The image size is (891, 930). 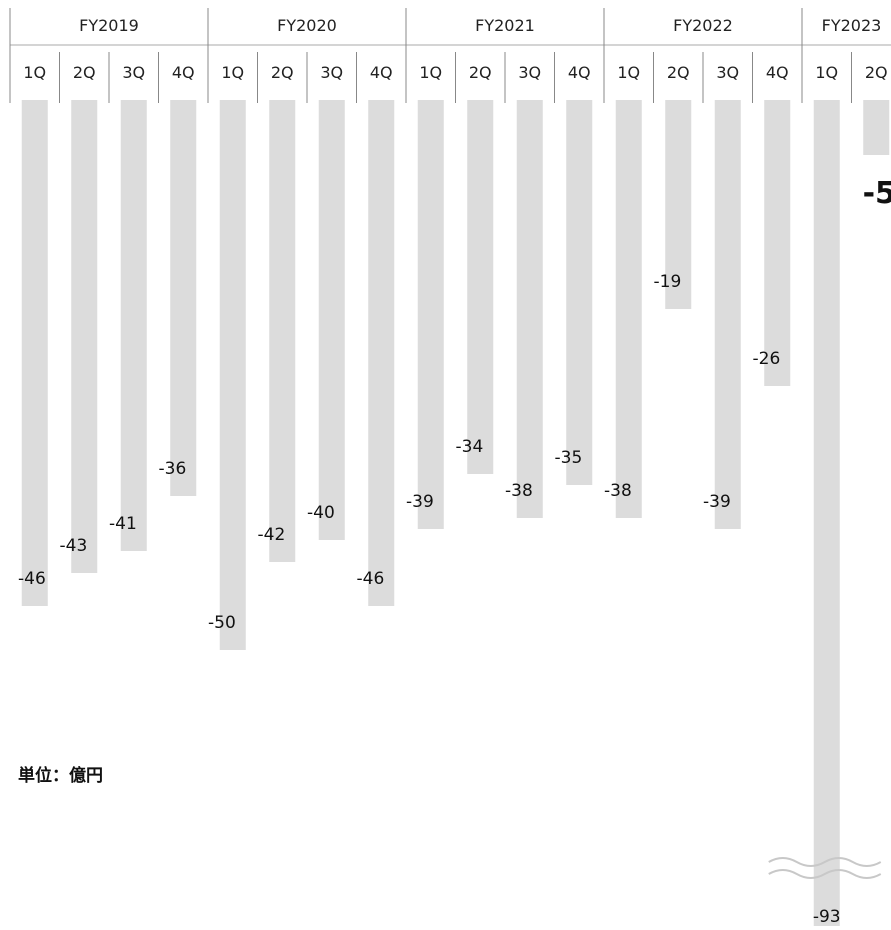 I want to click on value-label: -50, so click(x=222, y=623).